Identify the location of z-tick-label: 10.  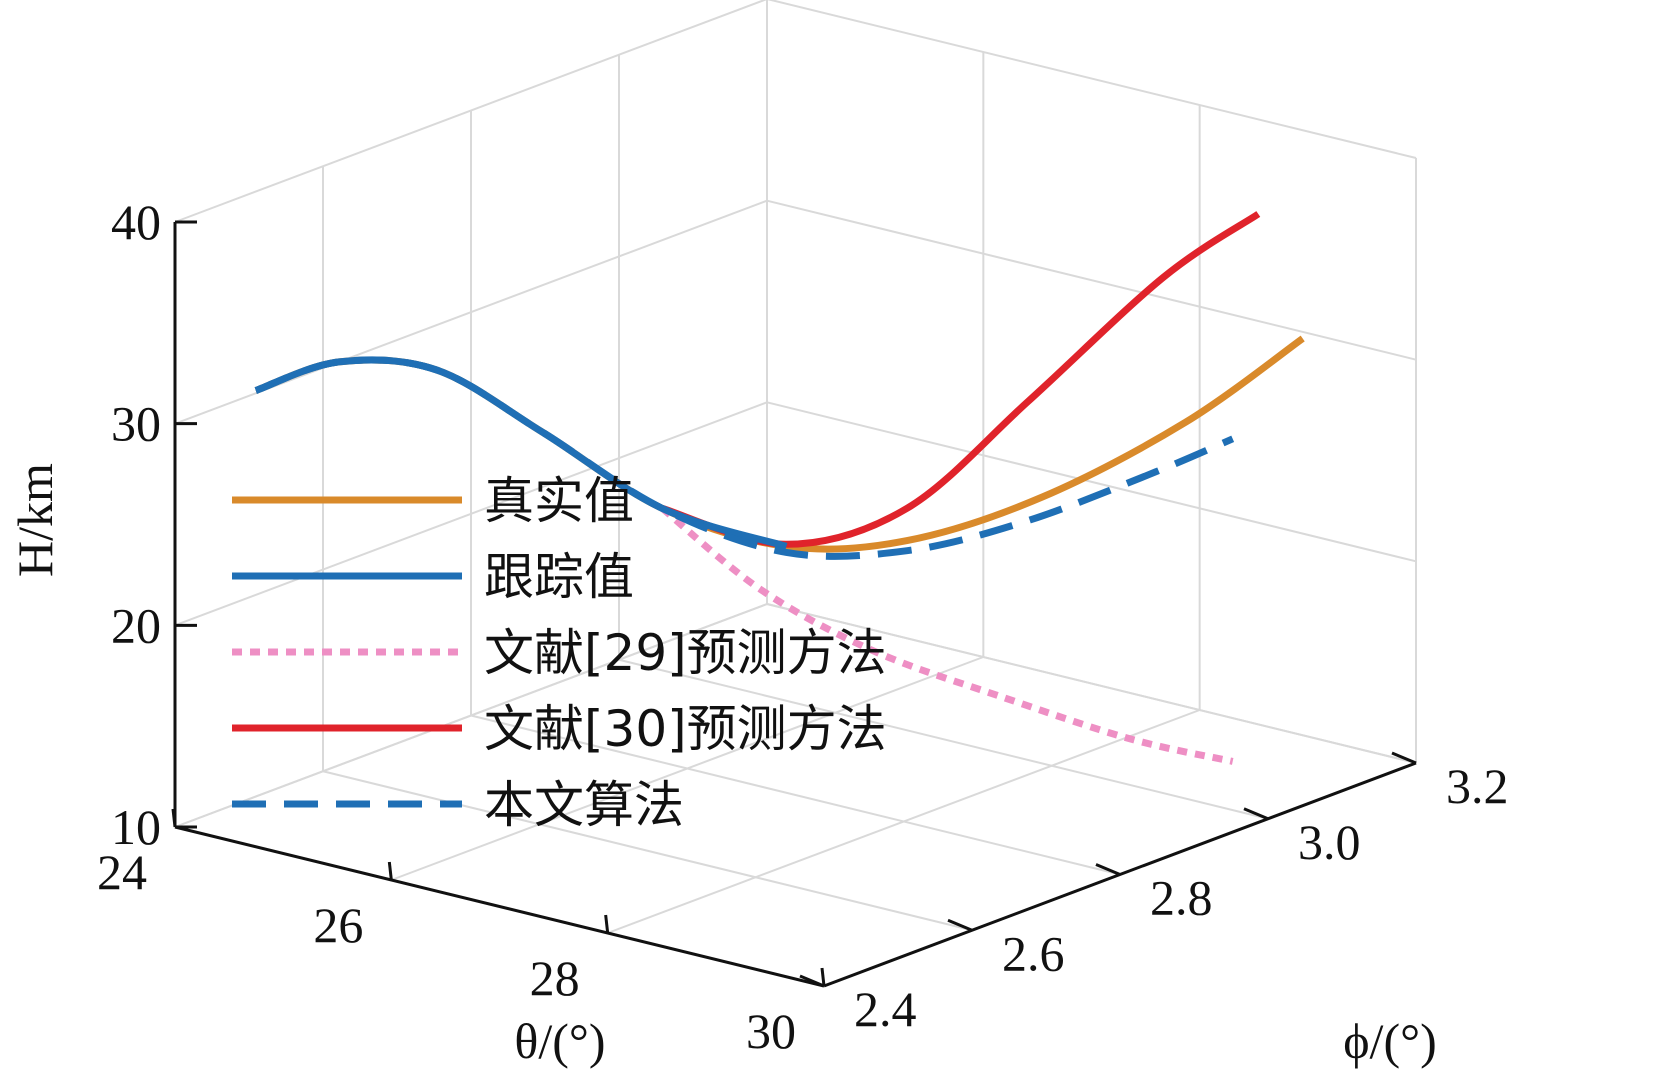
(136, 827).